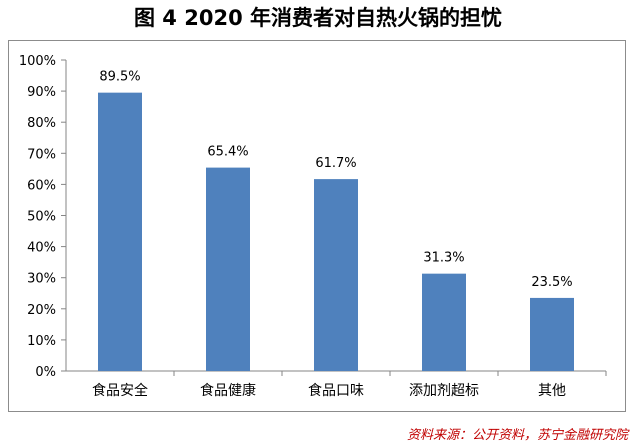 The height and width of the screenshot is (444, 636). What do you see at coordinates (41, 217) in the screenshot?
I see `y-tick-label: 50%` at bounding box center [41, 217].